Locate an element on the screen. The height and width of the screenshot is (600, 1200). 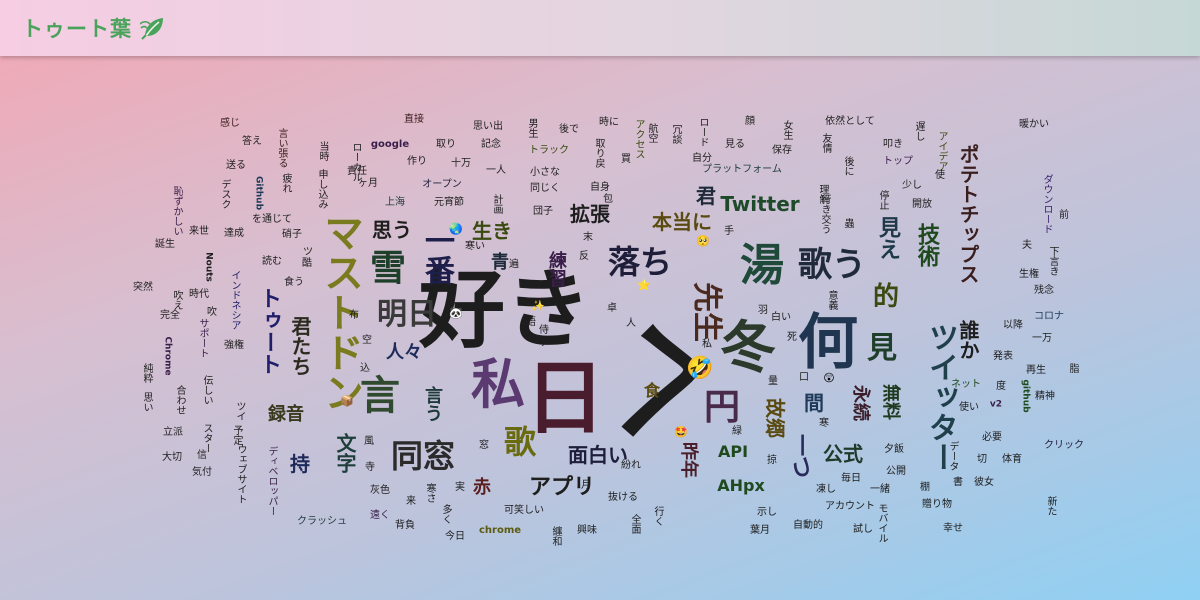
cloud-word: 的 is located at coordinates (886, 297).